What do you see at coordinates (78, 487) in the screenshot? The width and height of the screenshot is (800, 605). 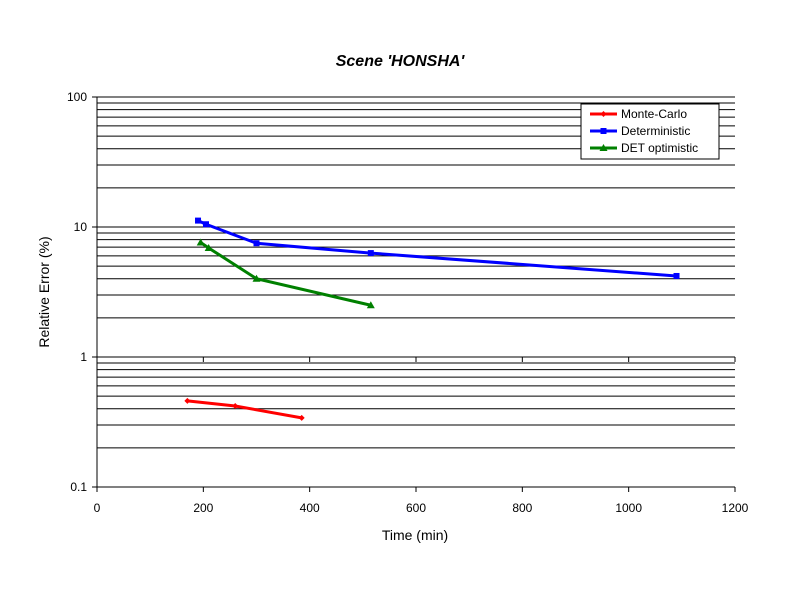 I see `y-tick-label: 0.1` at bounding box center [78, 487].